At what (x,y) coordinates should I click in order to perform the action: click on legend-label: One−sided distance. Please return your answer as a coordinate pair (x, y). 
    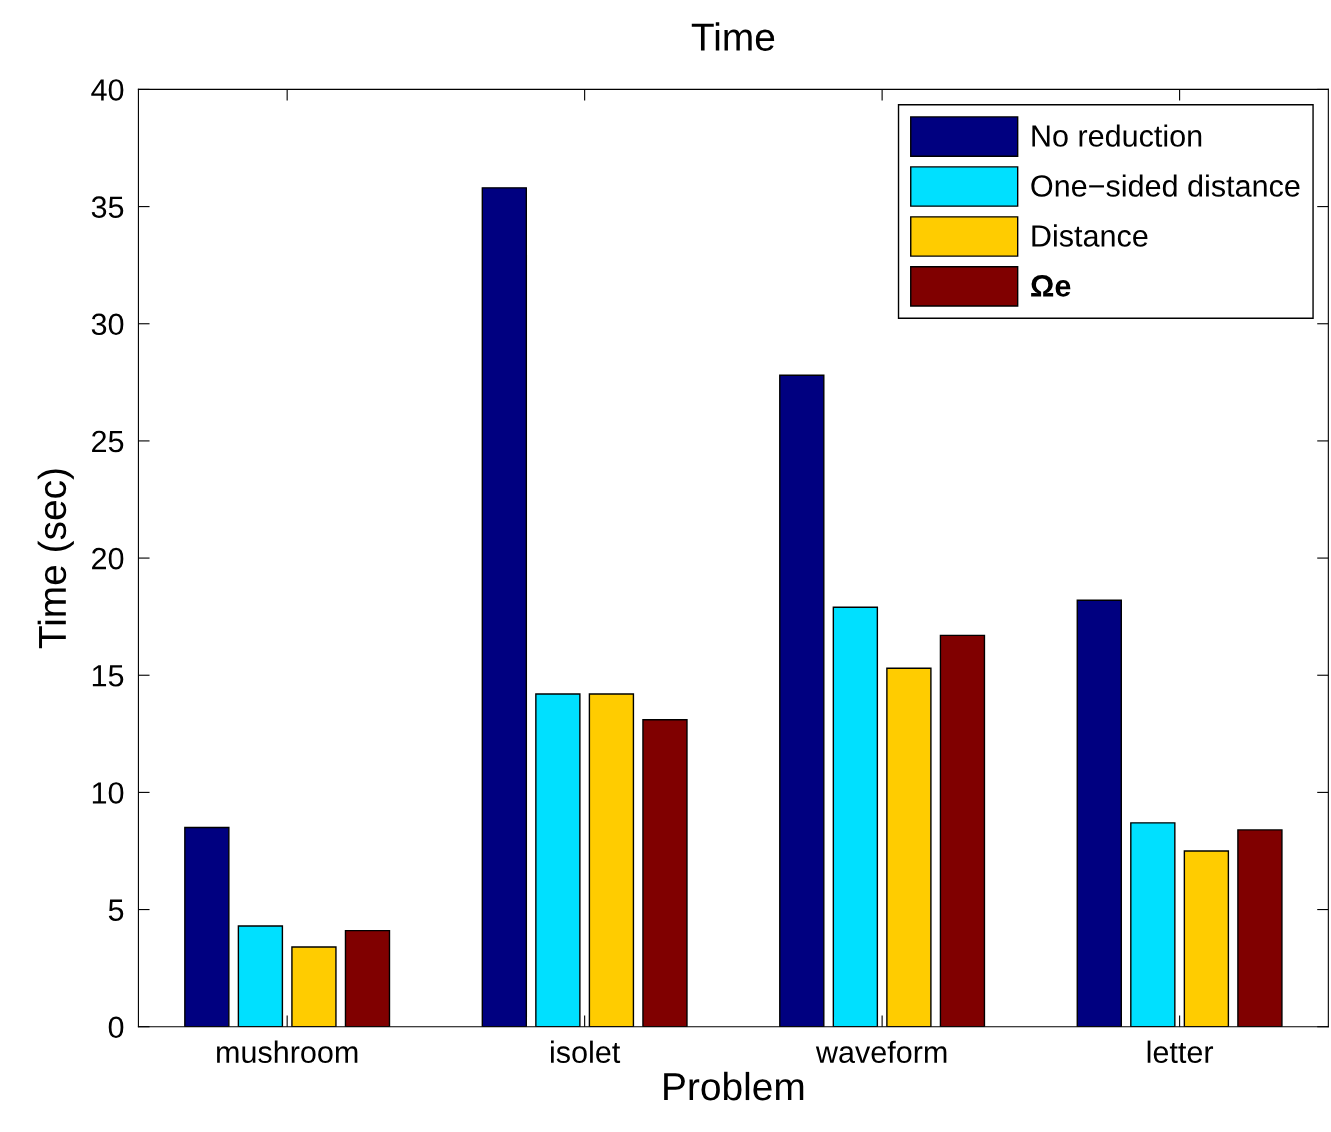
    Looking at the image, I should click on (1165, 185).